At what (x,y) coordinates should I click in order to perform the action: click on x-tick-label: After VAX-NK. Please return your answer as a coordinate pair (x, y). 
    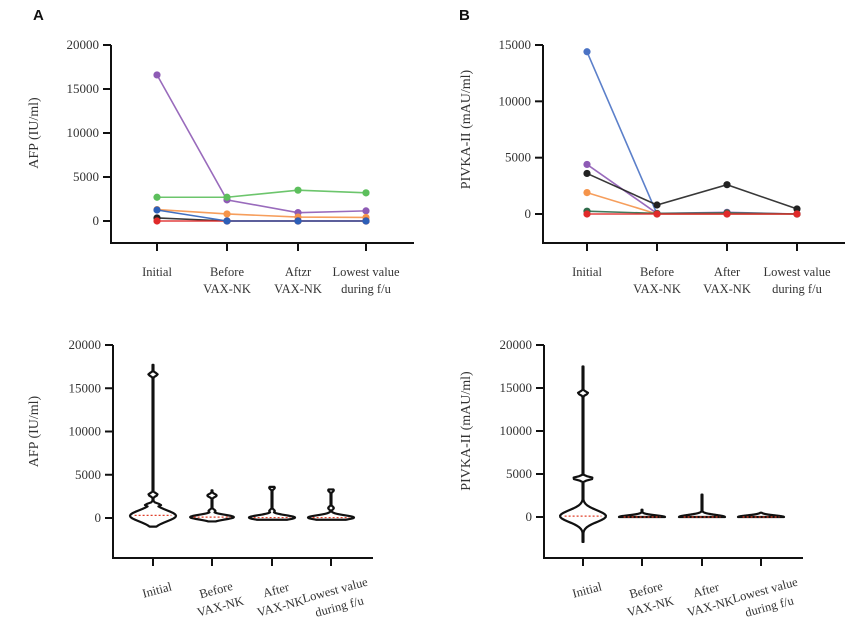
    Looking at the image, I should click on (727, 280).